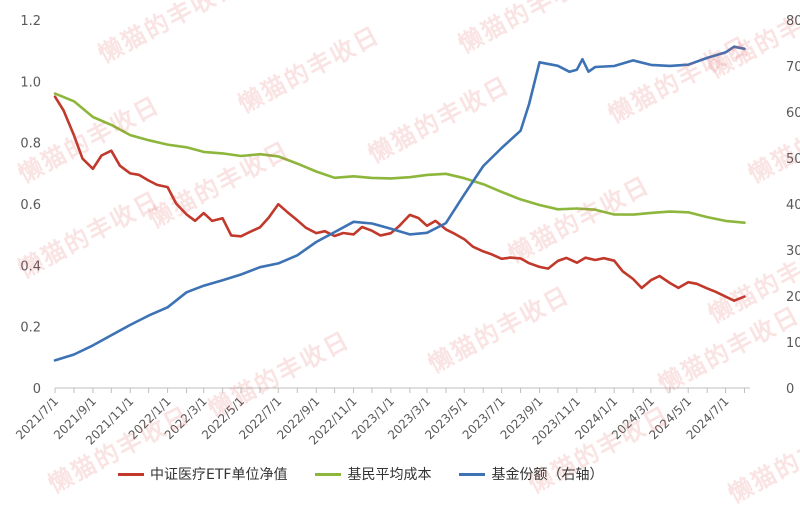 The width and height of the screenshot is (800, 510). Describe the element at coordinates (547, 475) in the screenshot. I see `legend-label-shares: 基金份额（右轴）` at that location.